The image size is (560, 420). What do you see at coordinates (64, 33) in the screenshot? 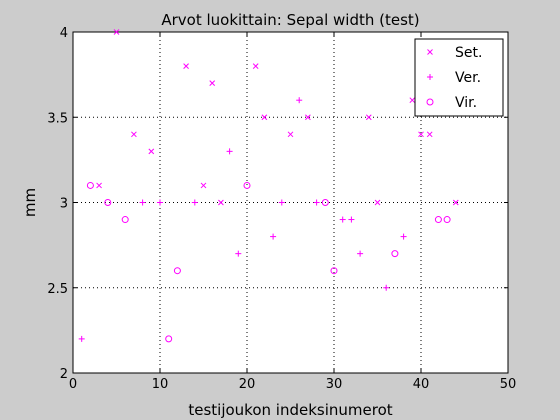
I see `y-tick-label: 4` at bounding box center [64, 33].